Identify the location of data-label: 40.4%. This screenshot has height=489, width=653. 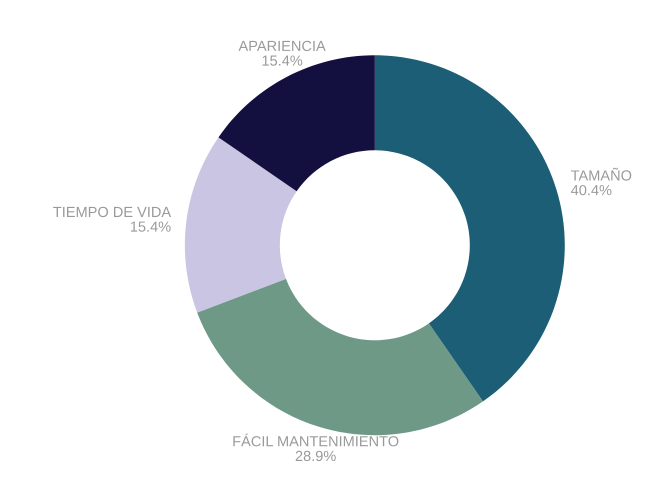
(591, 190).